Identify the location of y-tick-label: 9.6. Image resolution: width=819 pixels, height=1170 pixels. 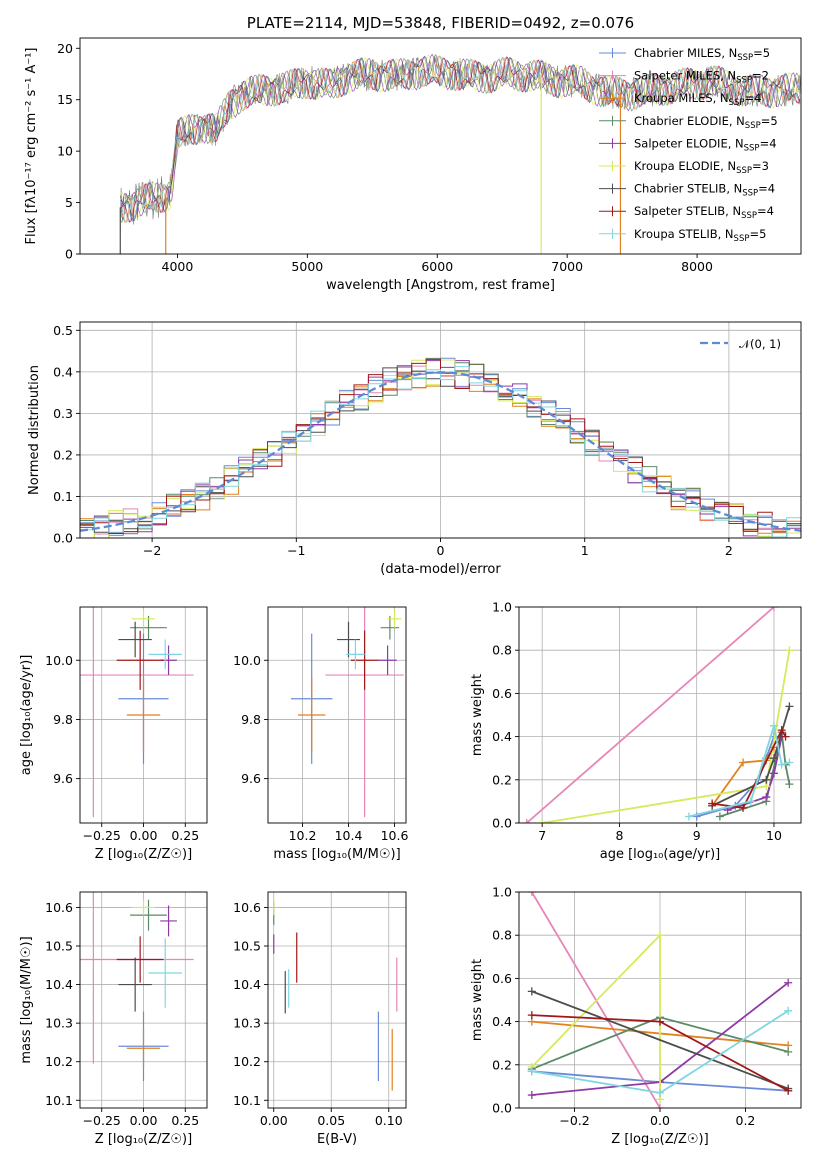
(251, 778).